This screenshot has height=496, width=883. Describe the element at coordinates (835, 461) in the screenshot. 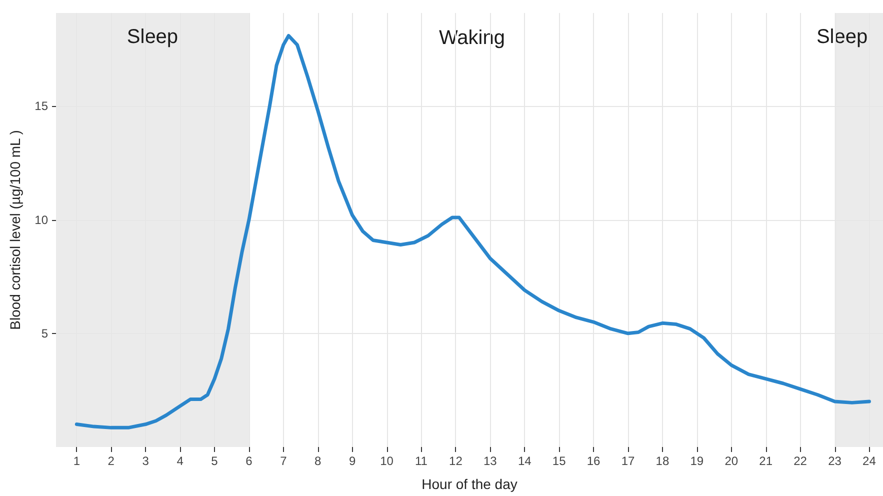

I see `x-tick-label: 23` at that location.